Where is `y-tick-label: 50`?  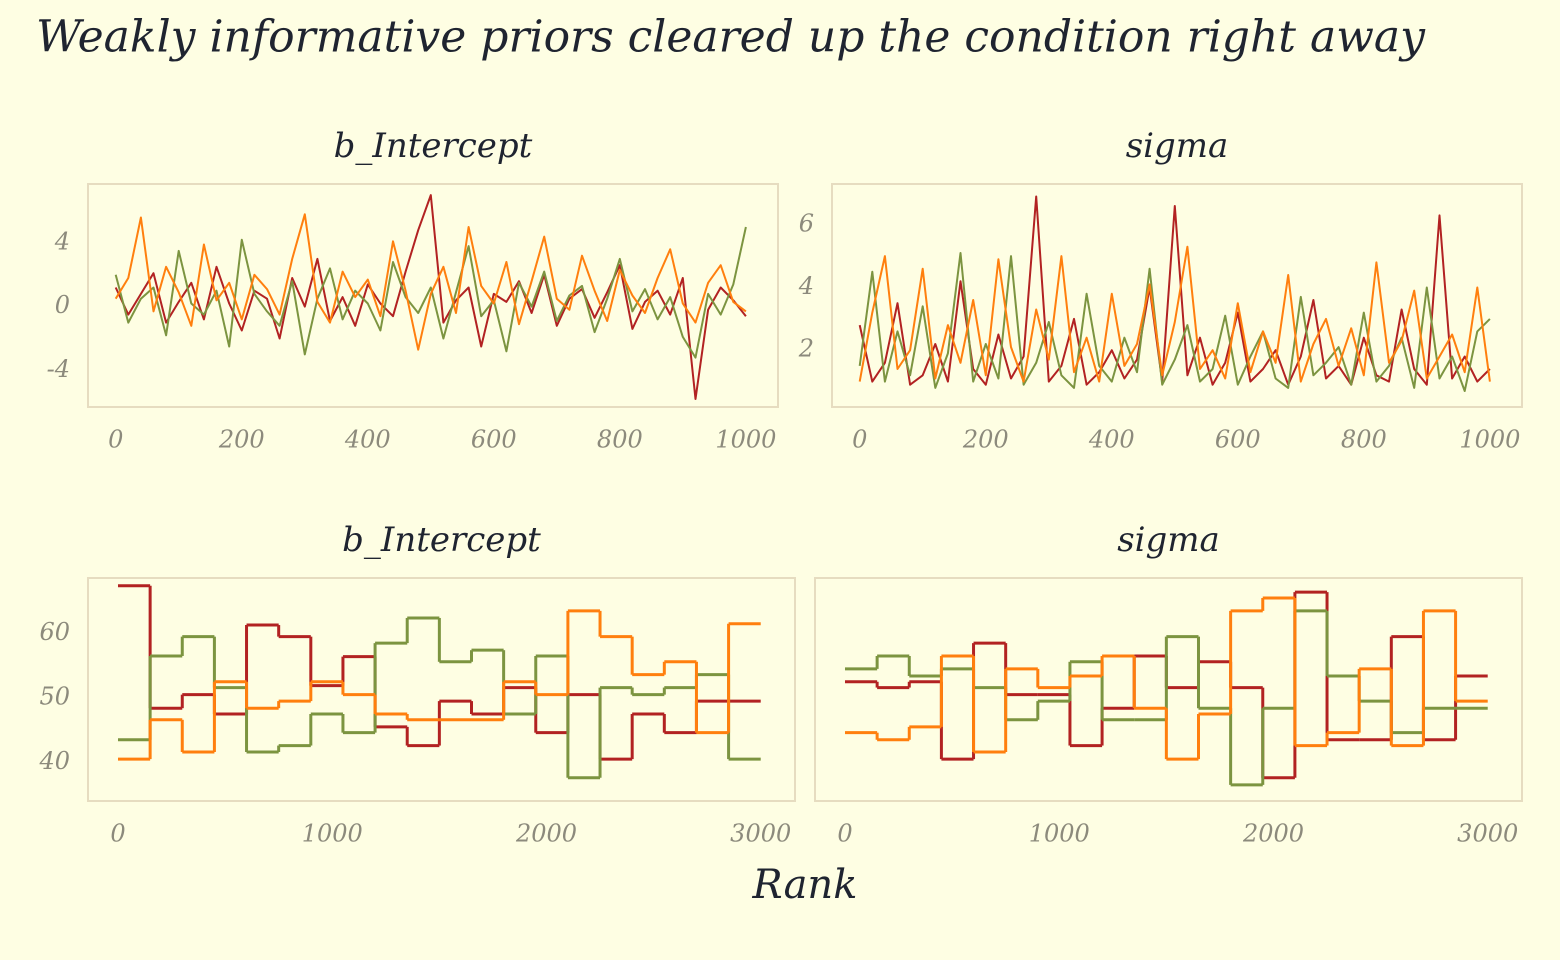 y-tick-label: 50 is located at coordinates (54, 696).